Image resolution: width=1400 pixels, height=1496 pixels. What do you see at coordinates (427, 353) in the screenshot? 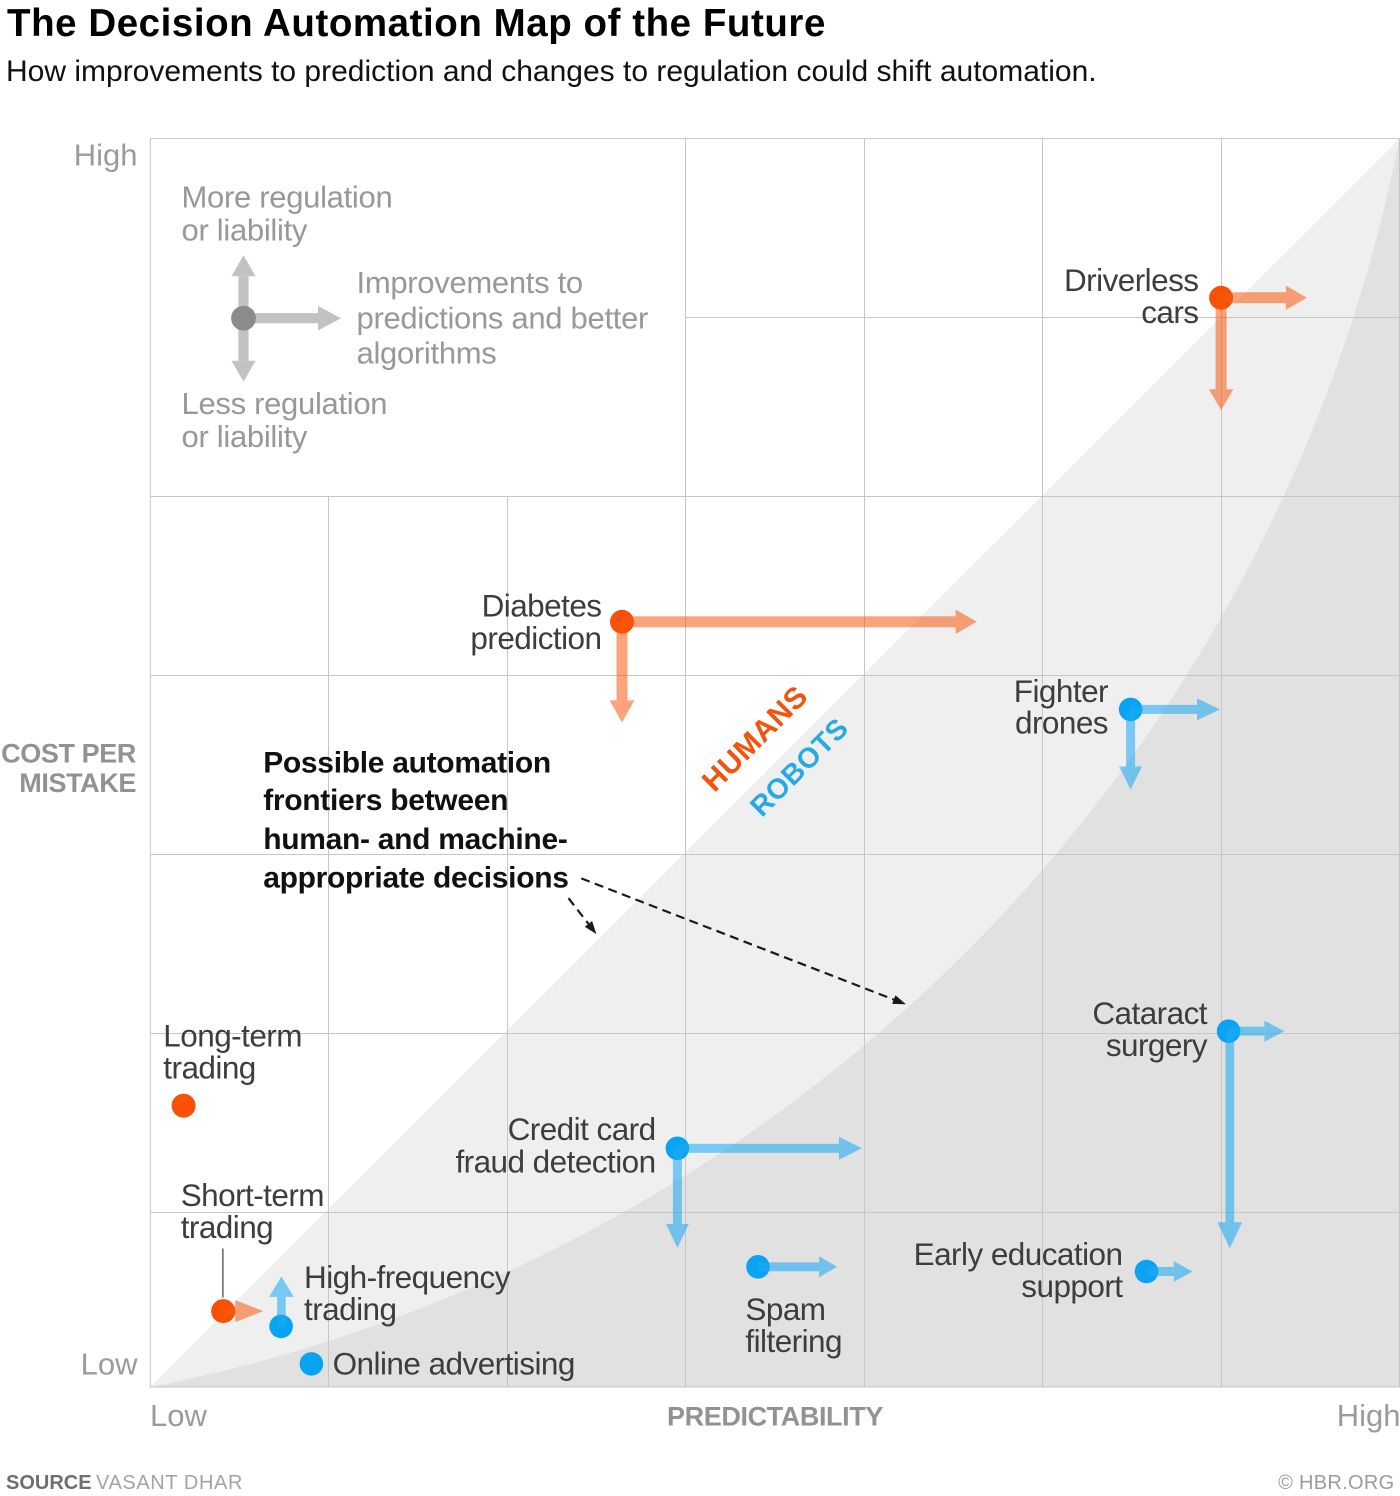
I see `svg-text: algorithms` at bounding box center [427, 353].